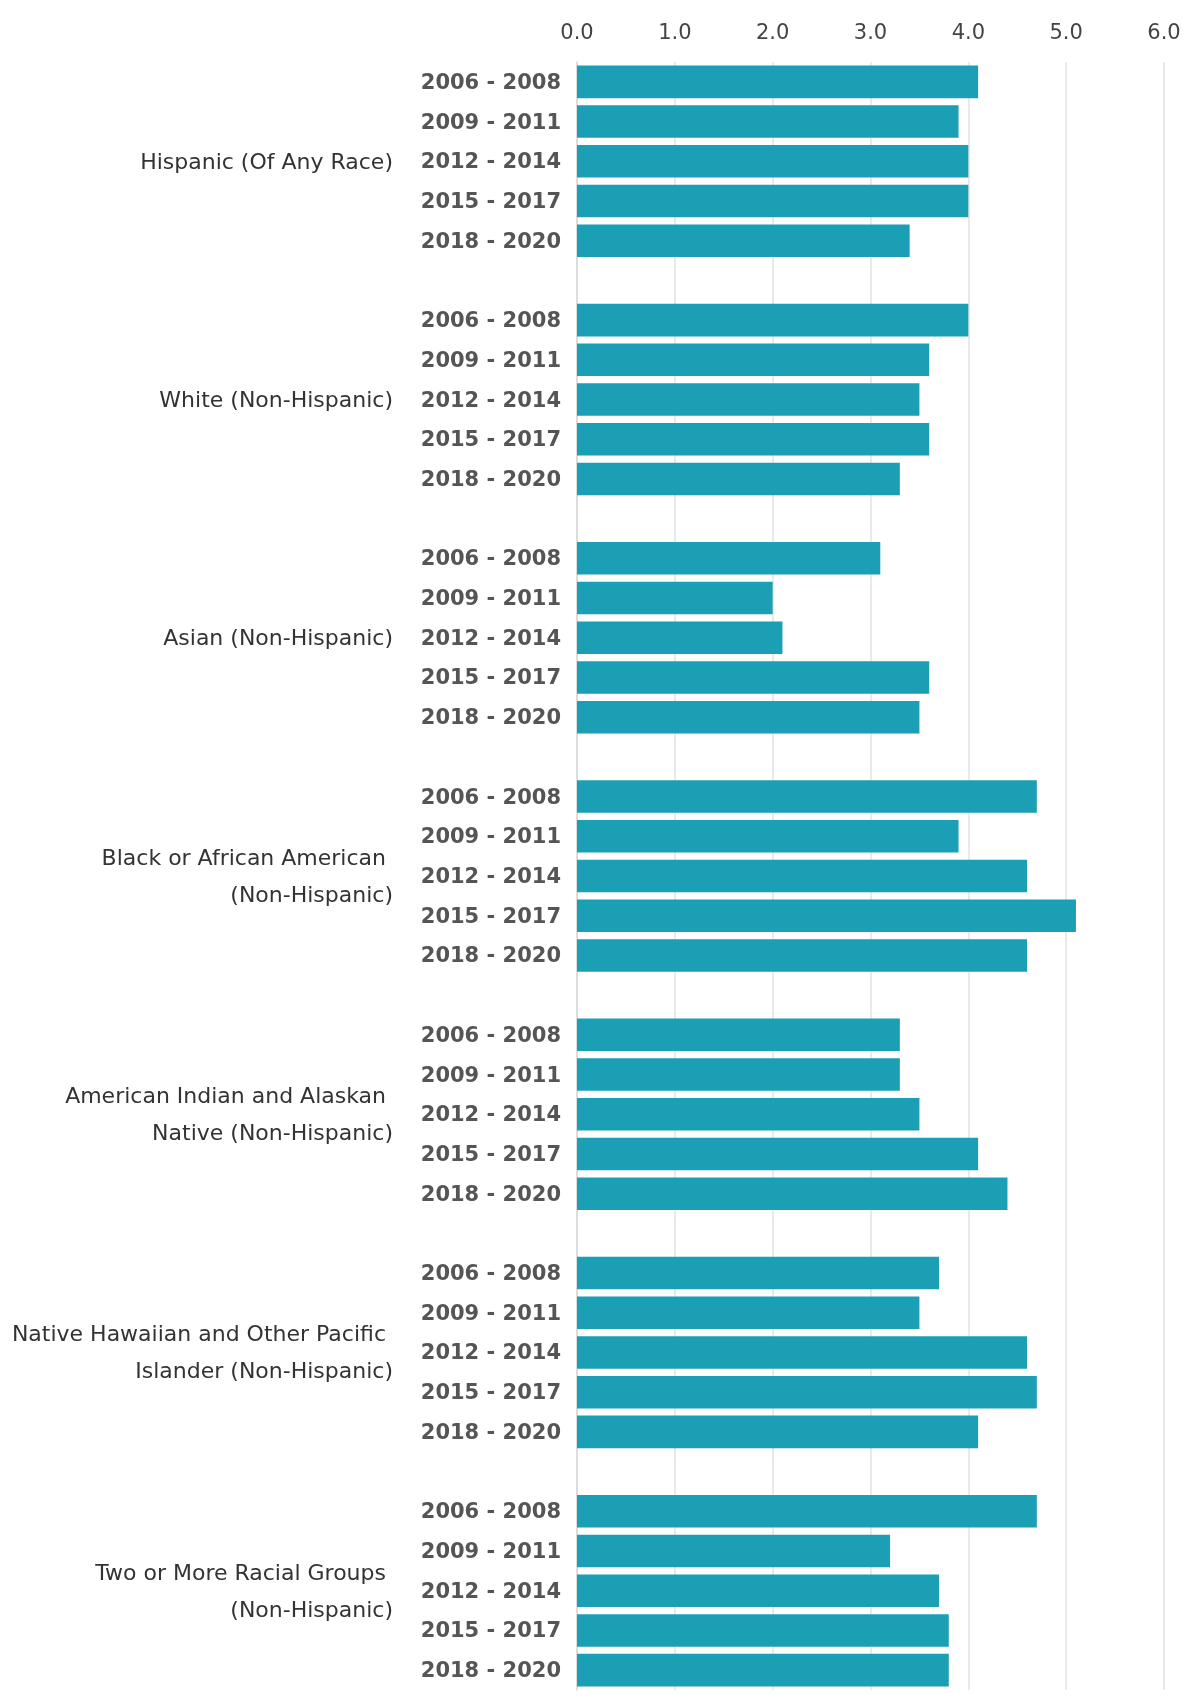  What do you see at coordinates (276, 400) in the screenshot?
I see `text: White (Non-Hispanic)` at bounding box center [276, 400].